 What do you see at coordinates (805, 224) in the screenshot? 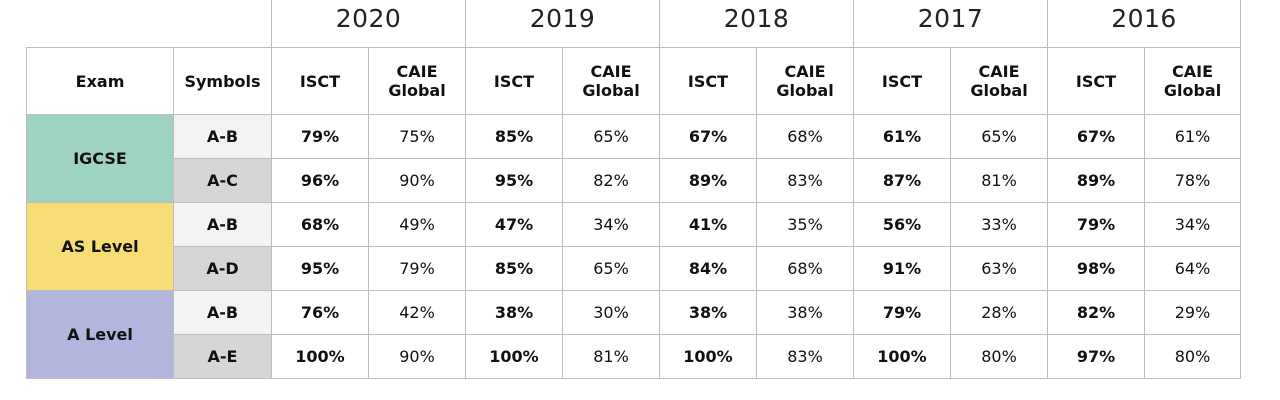
I see `caie-global-value-cell: 35%` at bounding box center [805, 224].